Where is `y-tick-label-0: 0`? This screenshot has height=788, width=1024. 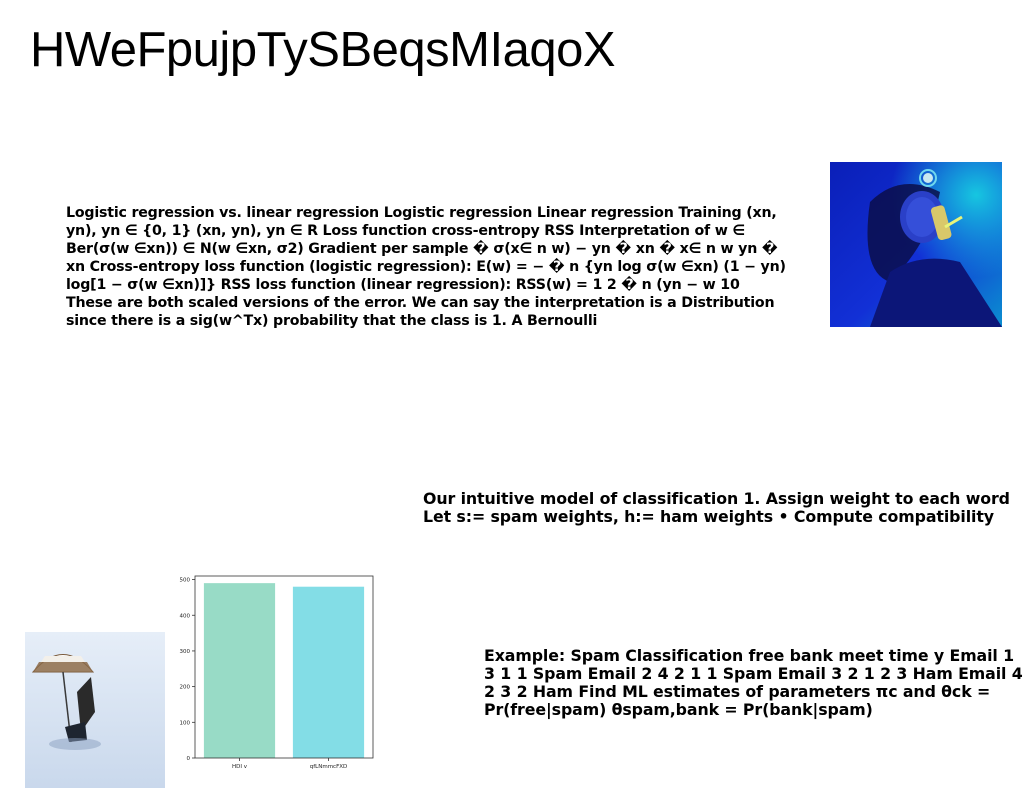 y-tick-label-0: 0 is located at coordinates (189, 759).